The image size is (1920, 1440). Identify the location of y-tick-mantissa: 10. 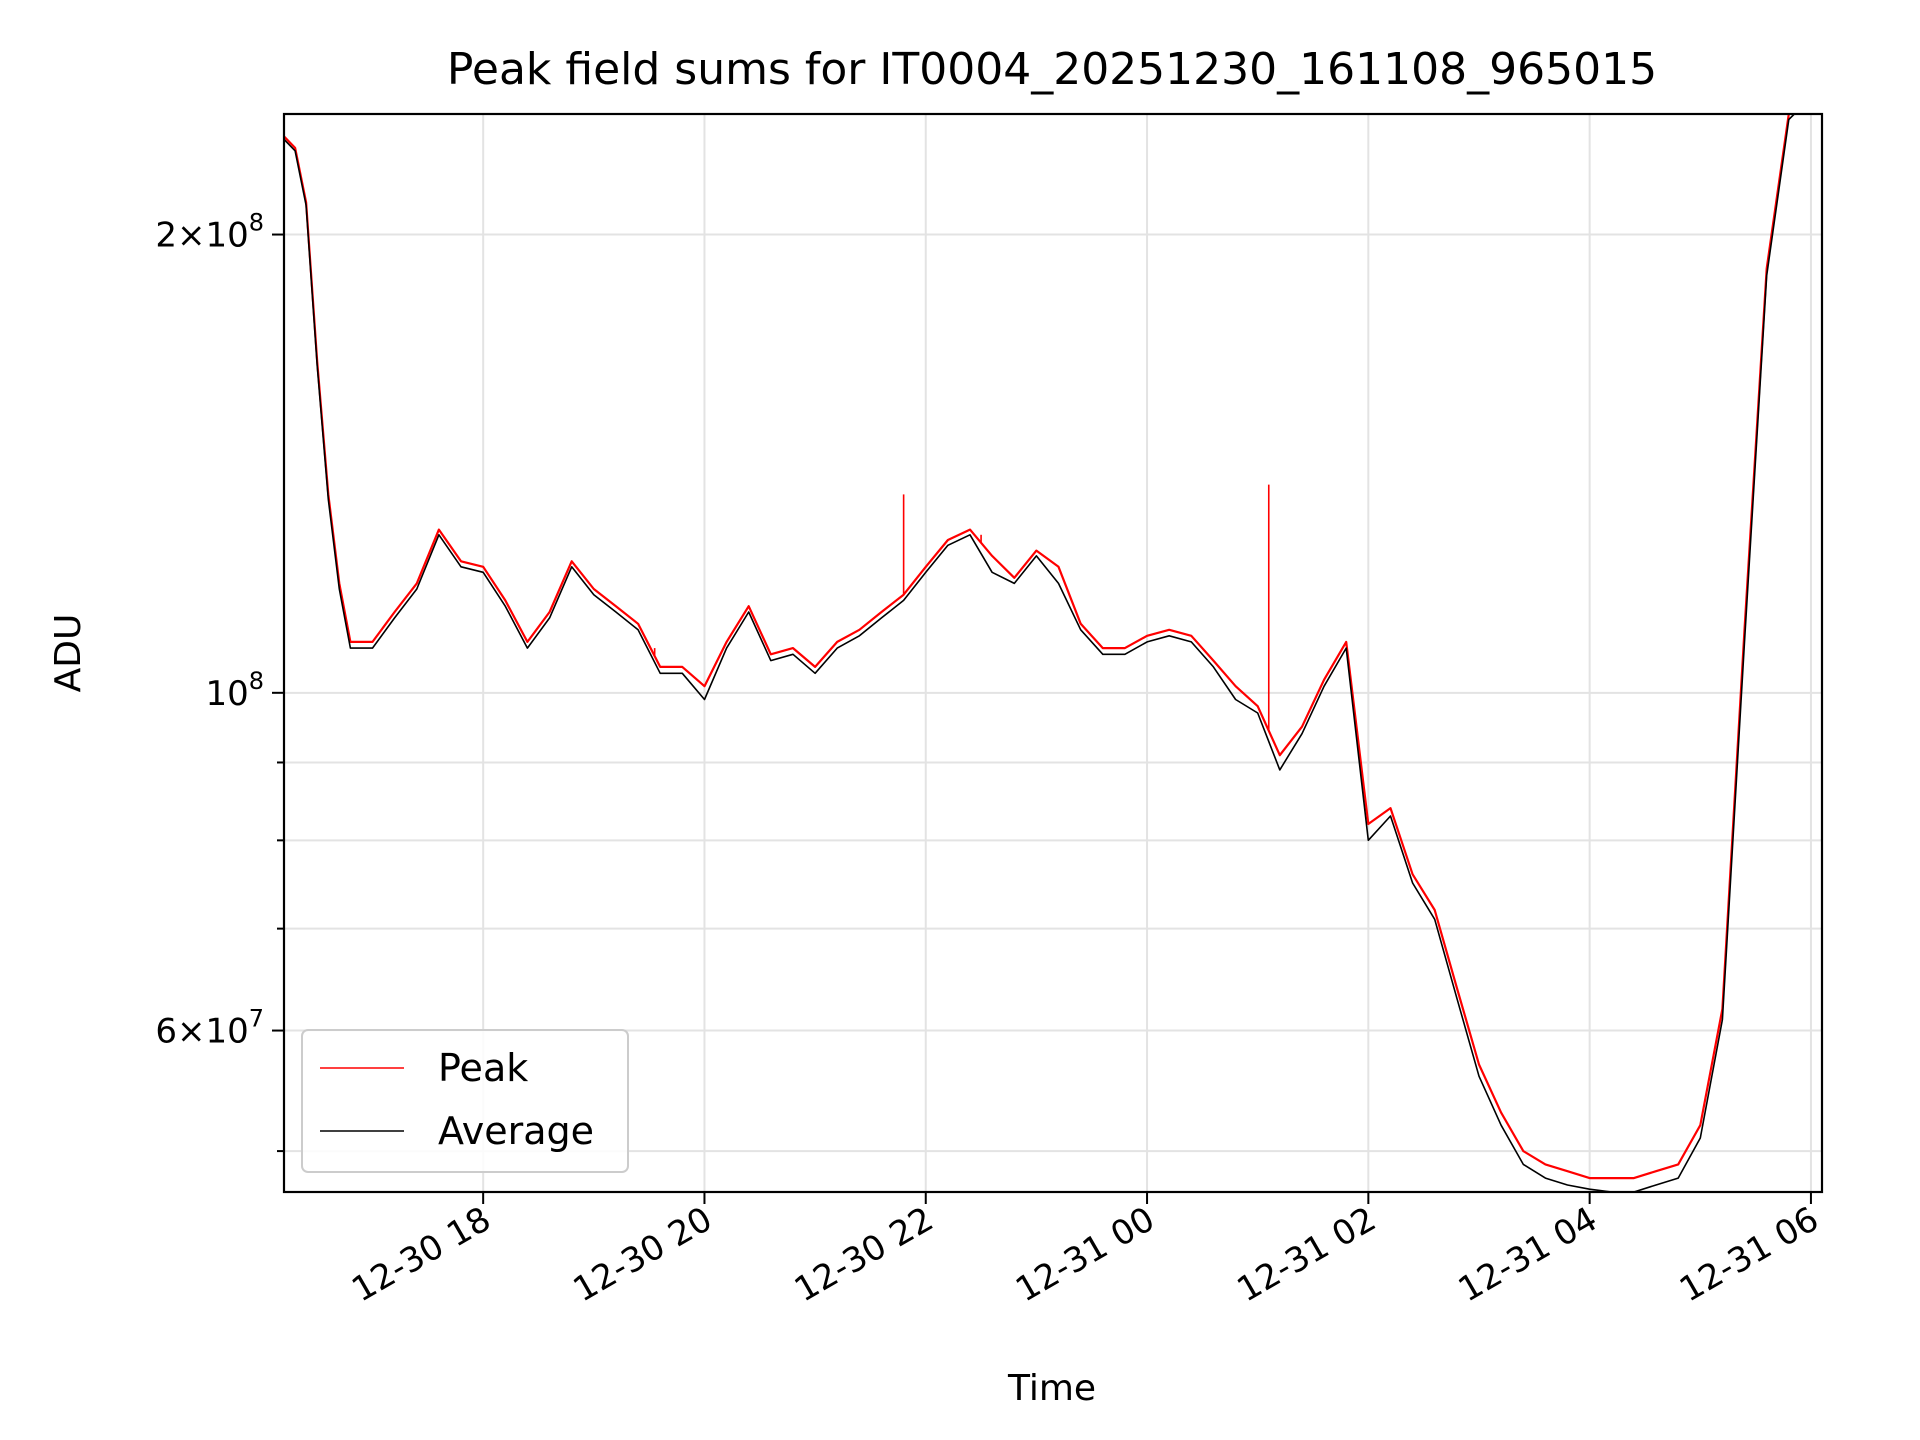
(226, 694).